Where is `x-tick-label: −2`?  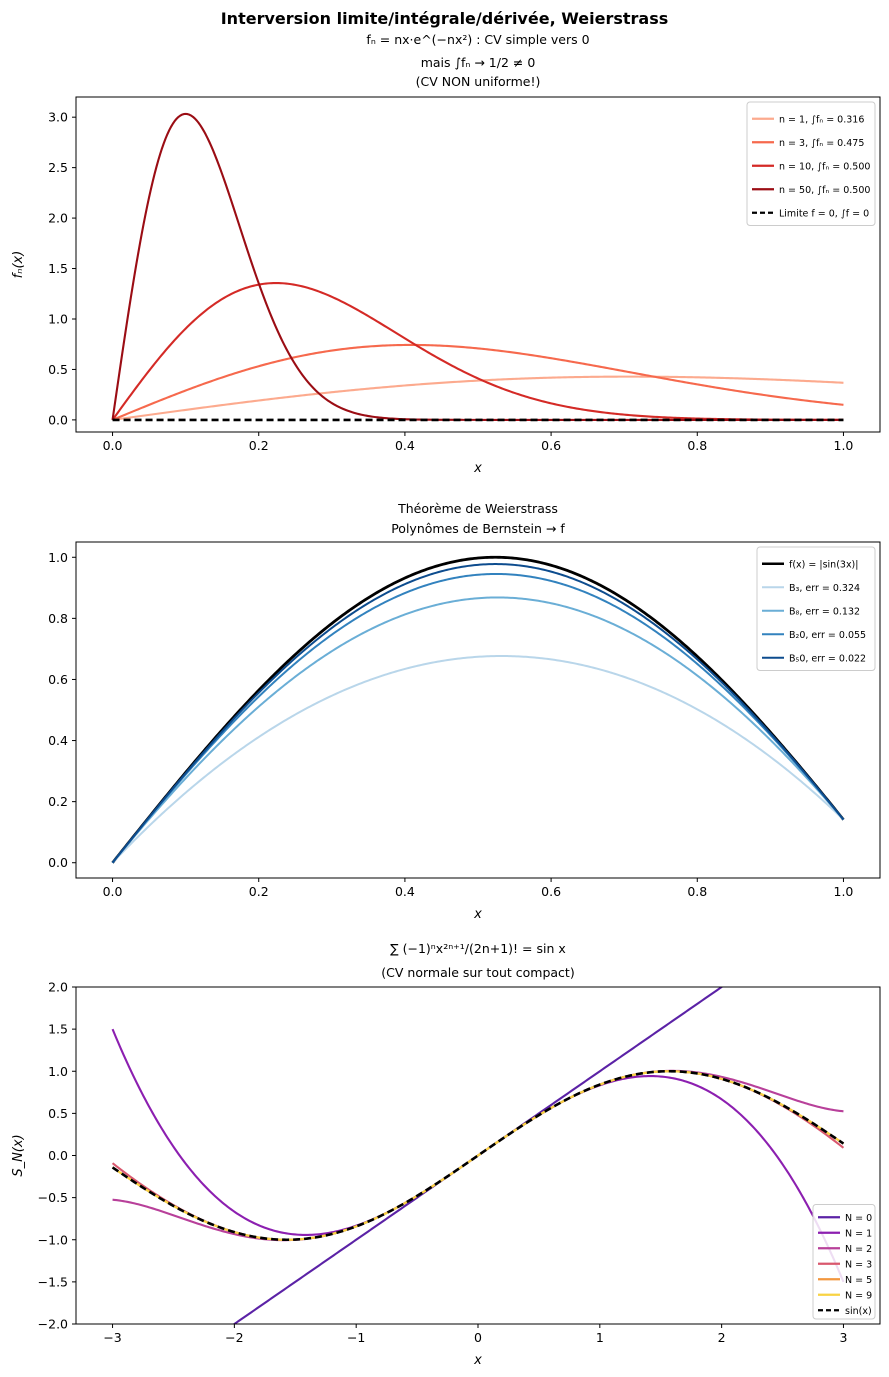
x-tick-label: −2 is located at coordinates (234, 1337).